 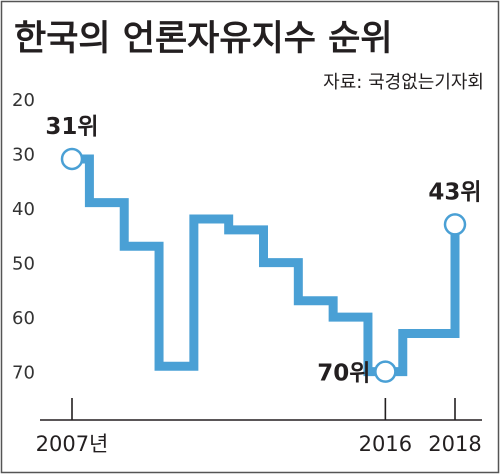 I want to click on chart-title: 한국의 언론자유지수 순위, so click(x=203, y=39).